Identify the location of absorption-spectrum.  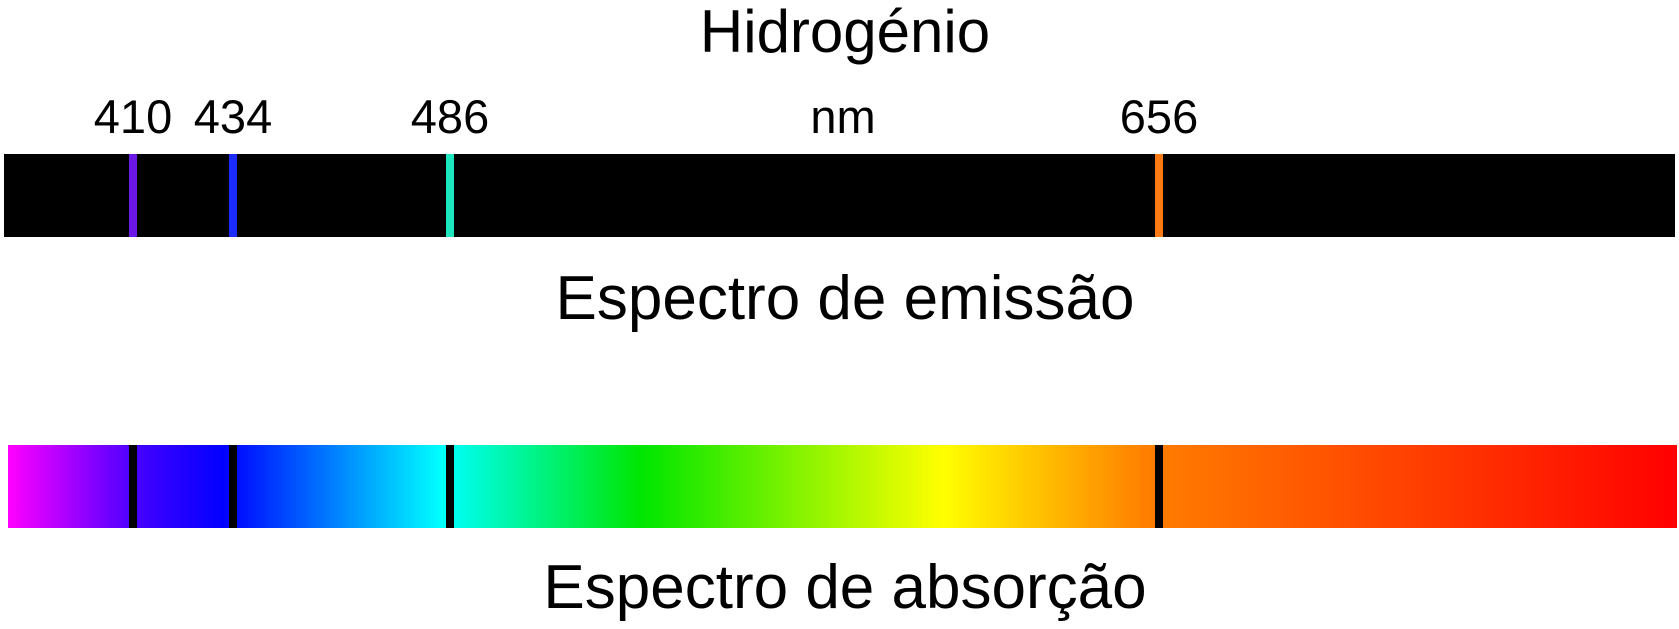
(842, 486).